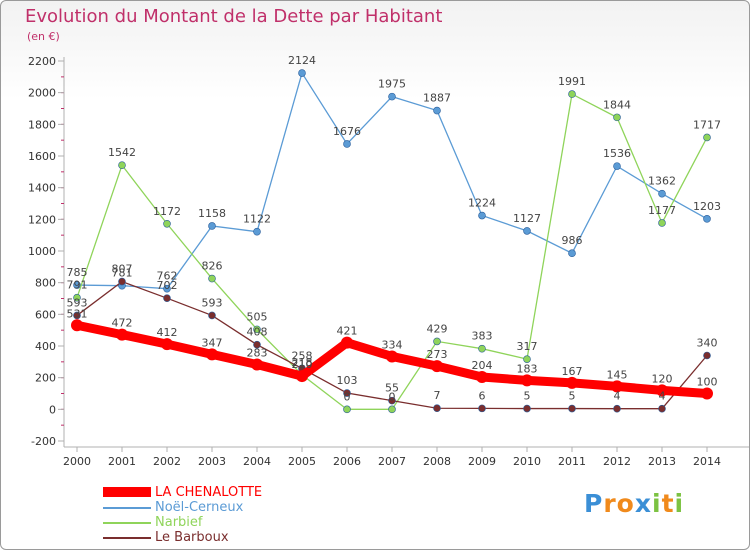 The image size is (750, 550). I want to click on data-label: 258, so click(302, 355).